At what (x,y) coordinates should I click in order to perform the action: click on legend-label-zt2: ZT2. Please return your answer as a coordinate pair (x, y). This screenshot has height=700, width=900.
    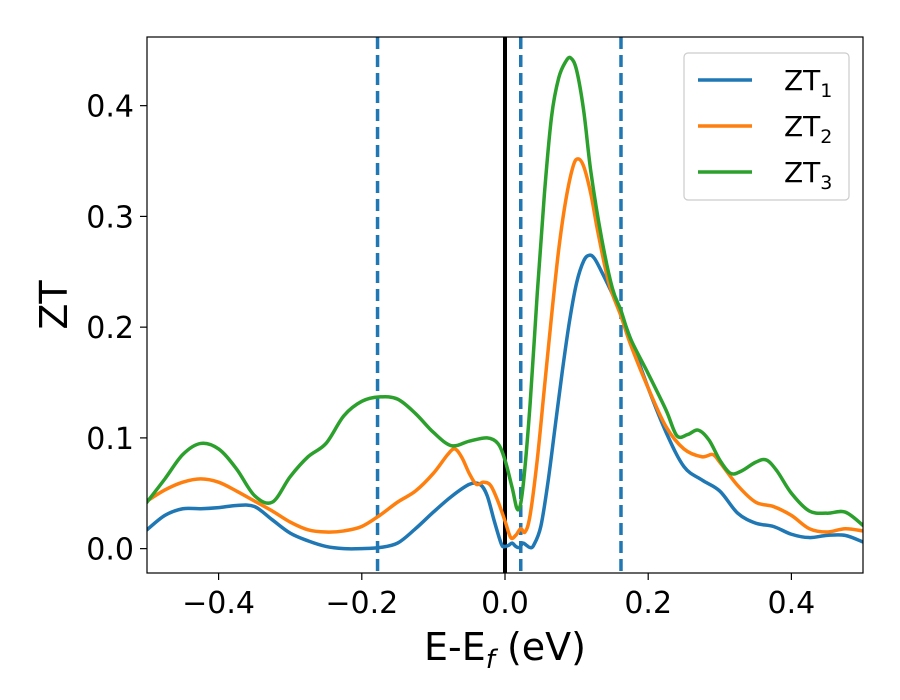
    Looking at the image, I should click on (808, 129).